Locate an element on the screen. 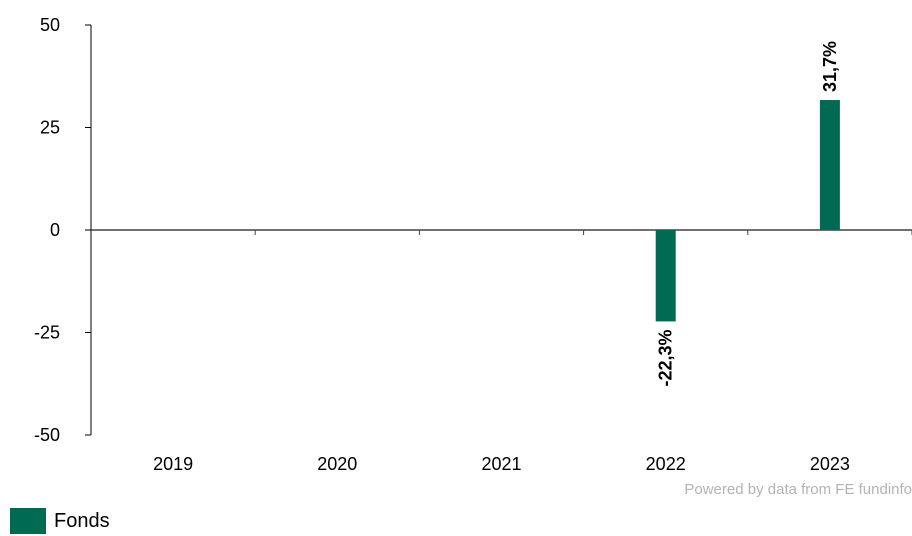 This screenshot has width=912, height=536. y-tick-label: 25 is located at coordinates (50, 128).